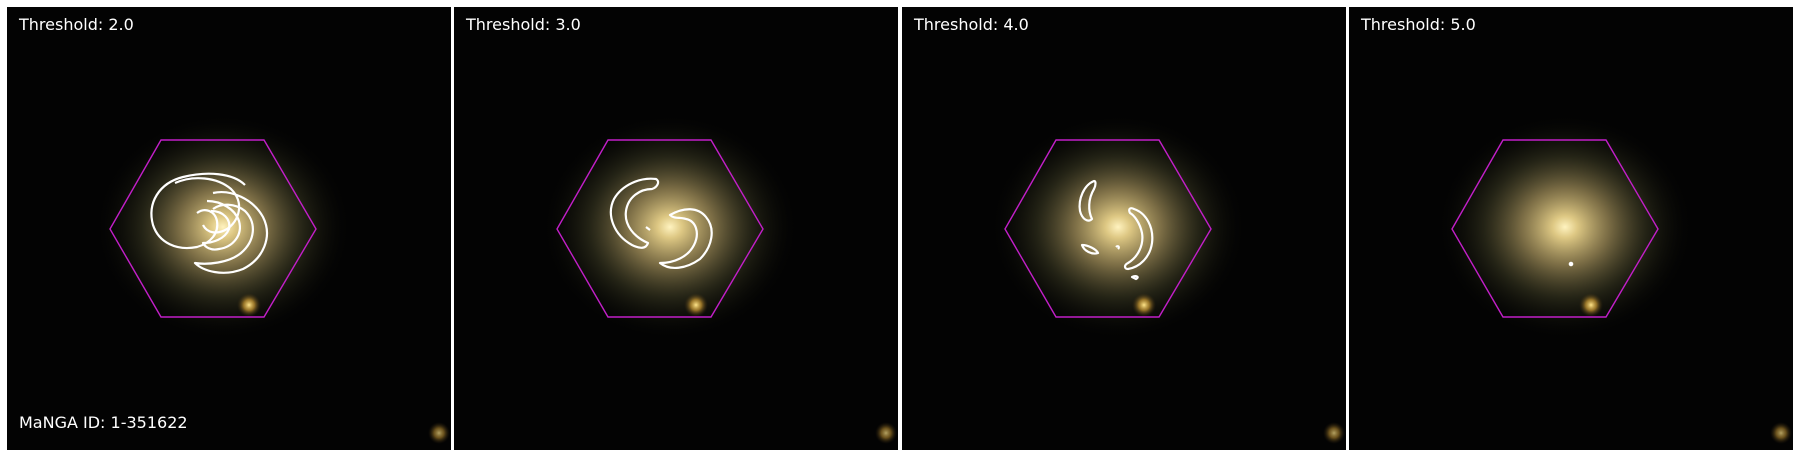 The width and height of the screenshot is (1800, 457). Describe the element at coordinates (523, 24) in the screenshot. I see `threshold-label: Threshold: 3.0` at that location.